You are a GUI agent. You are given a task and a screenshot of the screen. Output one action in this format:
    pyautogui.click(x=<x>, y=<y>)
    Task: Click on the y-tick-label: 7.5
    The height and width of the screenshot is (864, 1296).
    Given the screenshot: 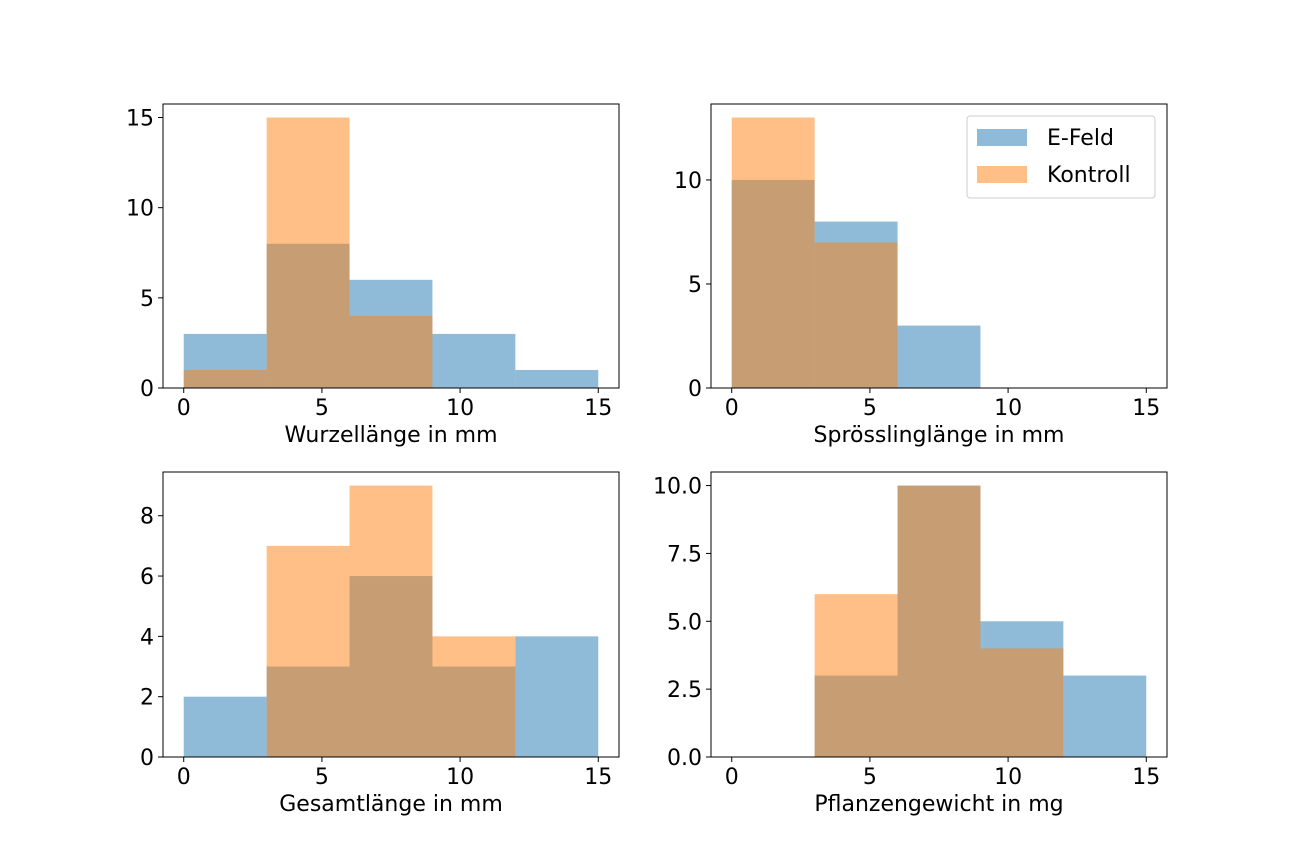 What is the action you would take?
    pyautogui.click(x=684, y=554)
    